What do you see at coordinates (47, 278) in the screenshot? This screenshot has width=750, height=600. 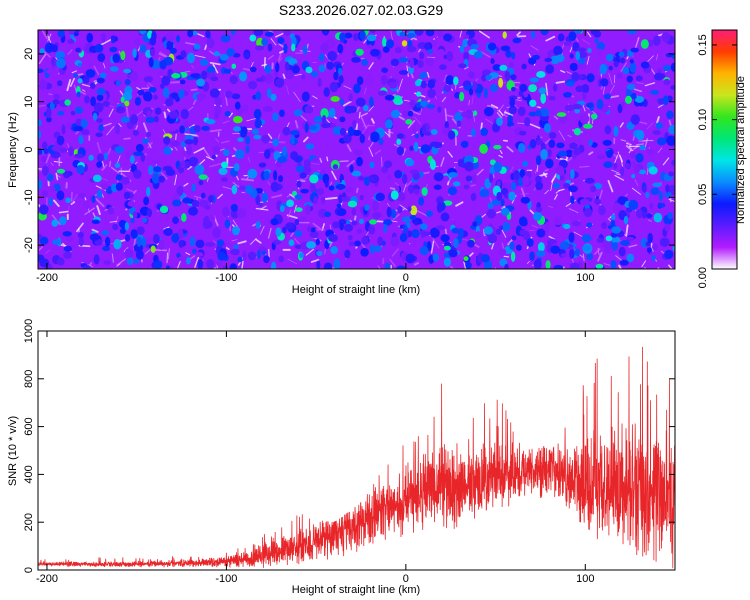 I see `x-tick-label: -200` at bounding box center [47, 278].